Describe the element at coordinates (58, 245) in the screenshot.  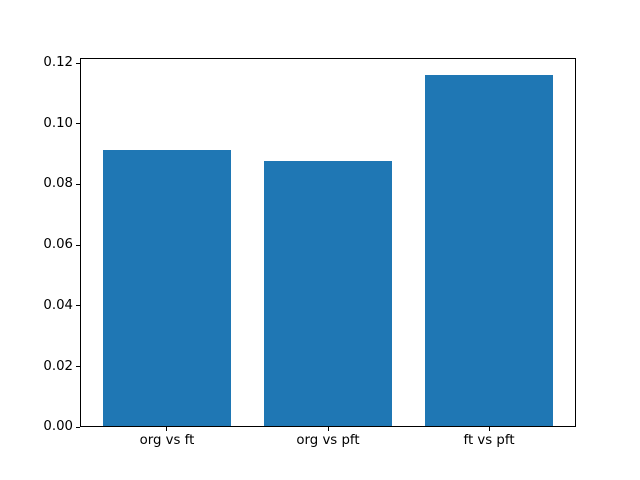
I see `y-tick-label: 0.06` at that location.